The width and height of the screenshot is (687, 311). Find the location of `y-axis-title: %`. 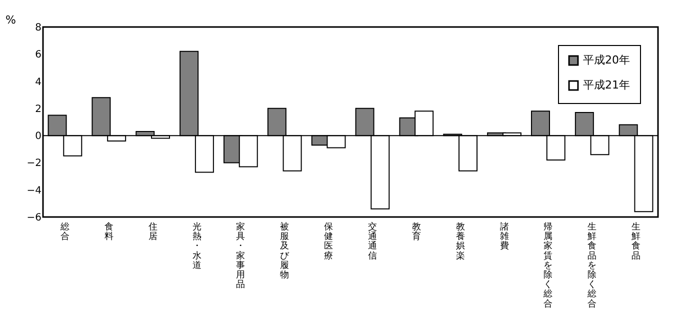

y-axis-title: % is located at coordinates (11, 20).